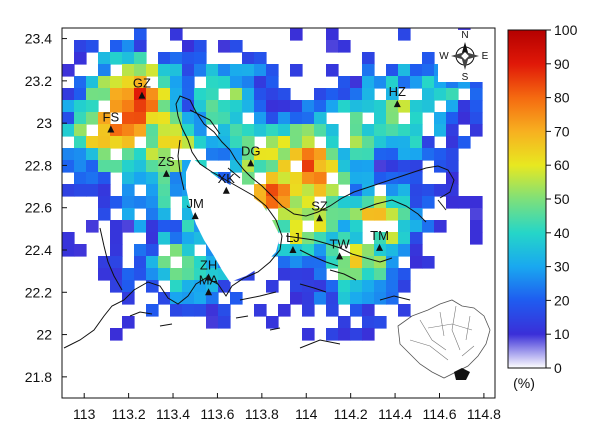 This screenshot has height=444, width=600. Describe the element at coordinates (208, 264) in the screenshot. I see `city-label-zh: ZH` at that location.